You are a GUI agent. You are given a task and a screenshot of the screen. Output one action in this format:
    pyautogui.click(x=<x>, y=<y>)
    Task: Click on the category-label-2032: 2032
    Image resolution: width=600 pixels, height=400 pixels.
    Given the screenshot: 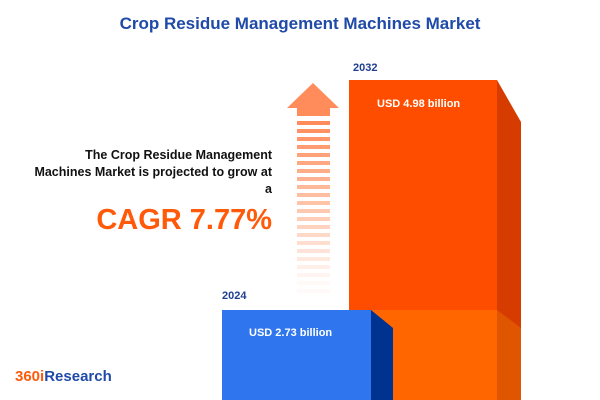 What is the action you would take?
    pyautogui.click(x=365, y=68)
    